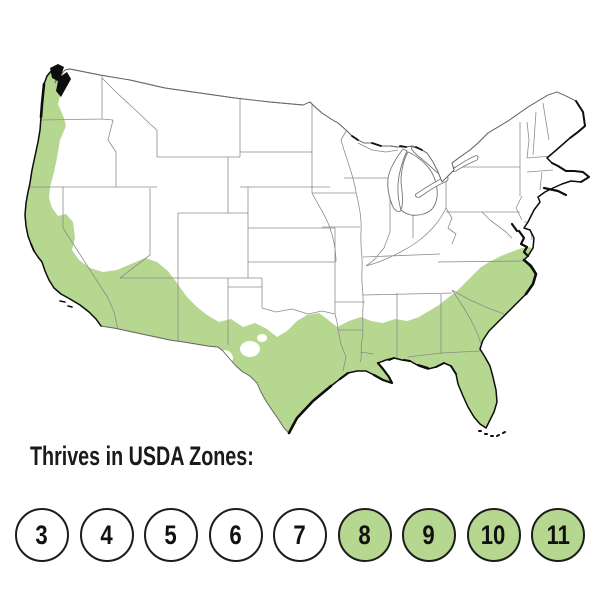 This screenshot has height=600, width=600. What do you see at coordinates (397, 180) in the screenshot?
I see `lake-michigan` at bounding box center [397, 180].